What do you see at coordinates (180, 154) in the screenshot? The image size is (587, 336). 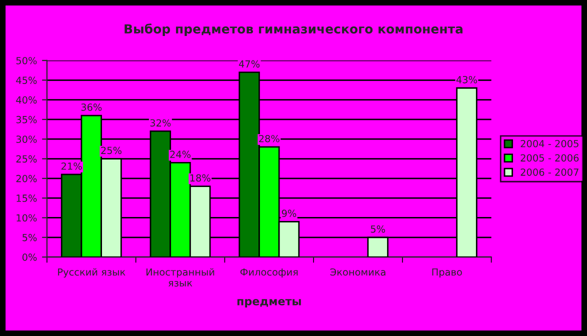 I see `data-label: 24%` at bounding box center [180, 154].